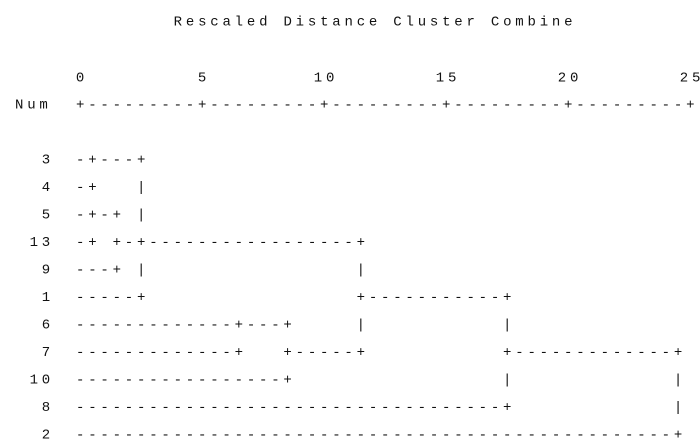 Image resolution: width=700 pixels, height=441 pixels. I want to click on row-label: 13, so click(42, 243).